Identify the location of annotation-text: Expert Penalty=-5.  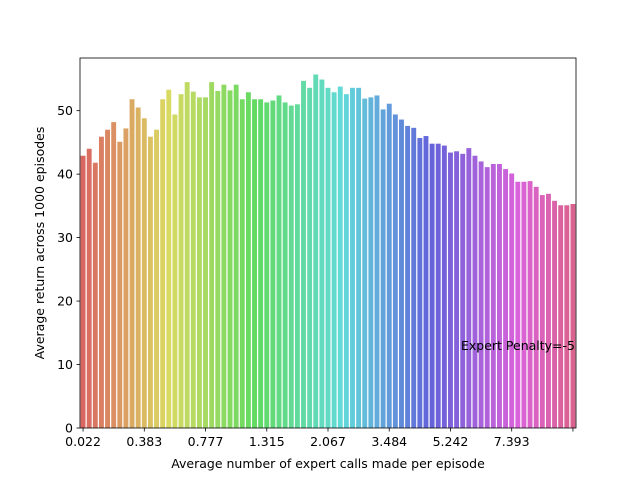
(518, 345).